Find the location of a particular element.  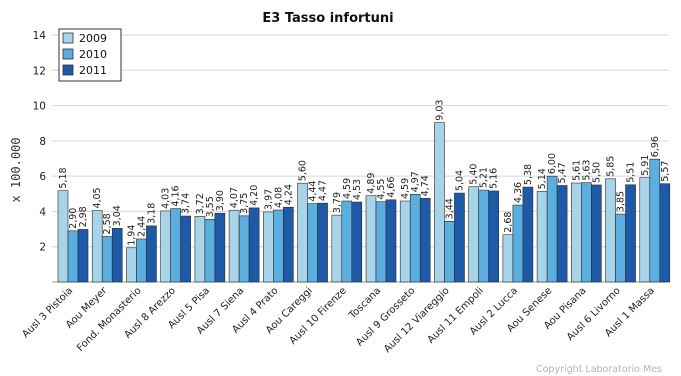

category-label: Ausl 9 Grosseto is located at coordinates (385, 316).